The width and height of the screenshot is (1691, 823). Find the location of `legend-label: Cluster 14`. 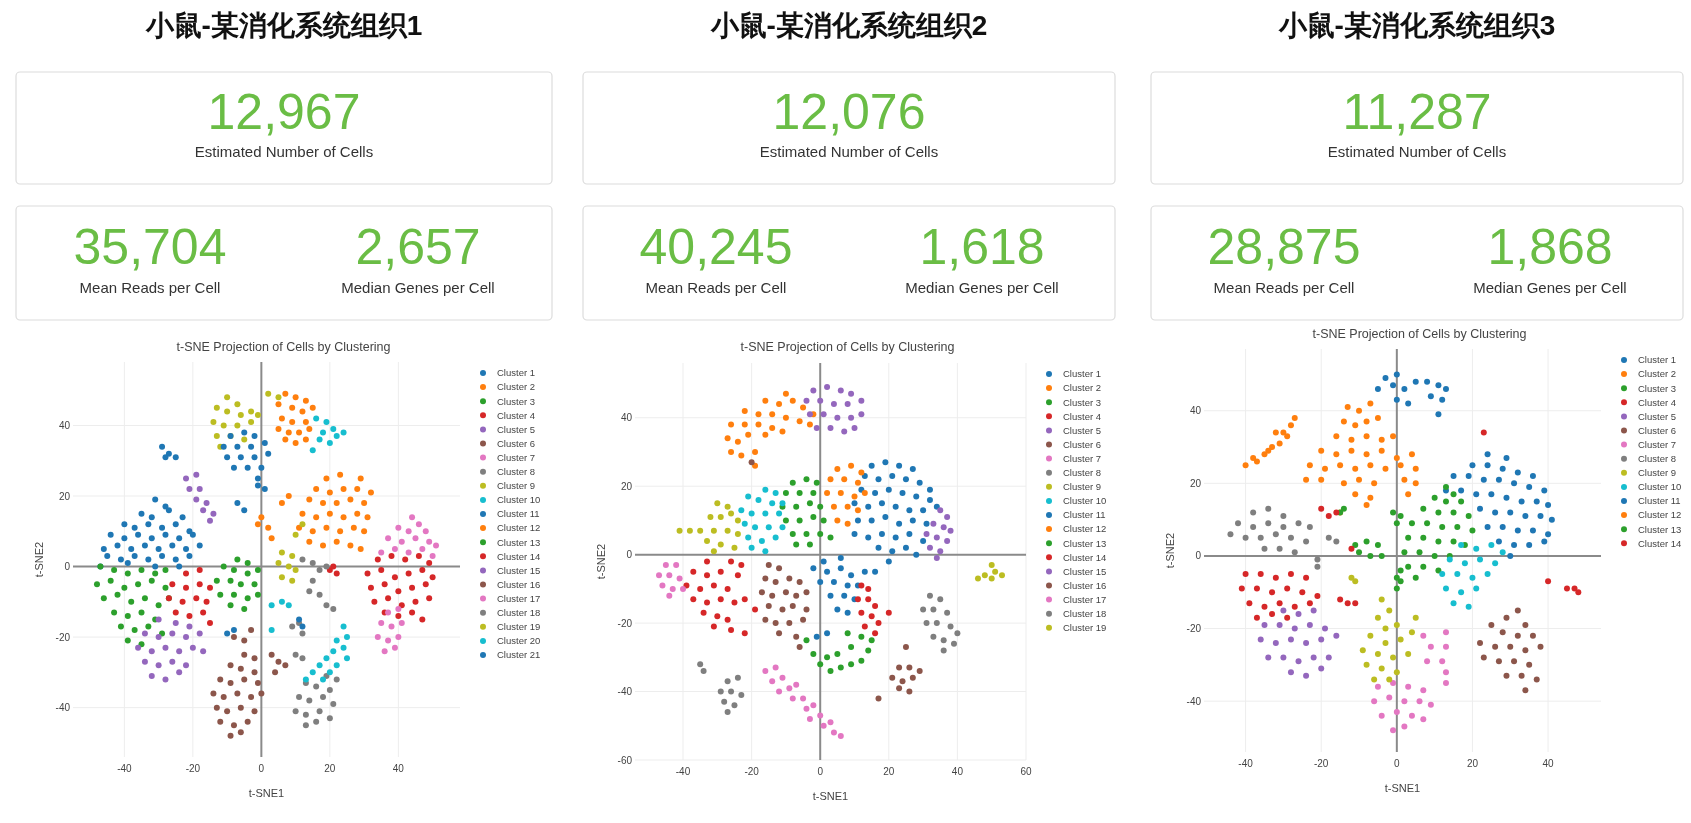

legend-label: Cluster 14 is located at coordinates (1085, 557).